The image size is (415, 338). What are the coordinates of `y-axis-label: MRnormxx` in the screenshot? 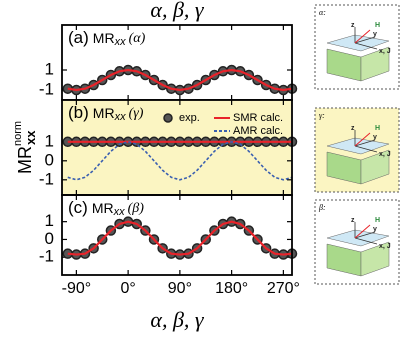 It's located at (25, 147).